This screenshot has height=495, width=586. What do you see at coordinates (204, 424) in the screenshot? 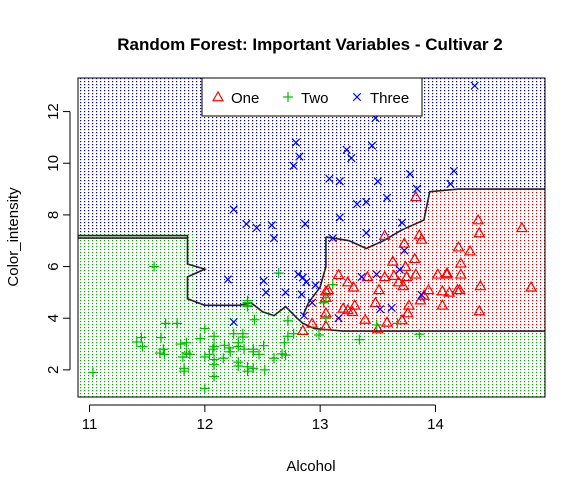
I see `x-tick-label: 12` at bounding box center [204, 424].